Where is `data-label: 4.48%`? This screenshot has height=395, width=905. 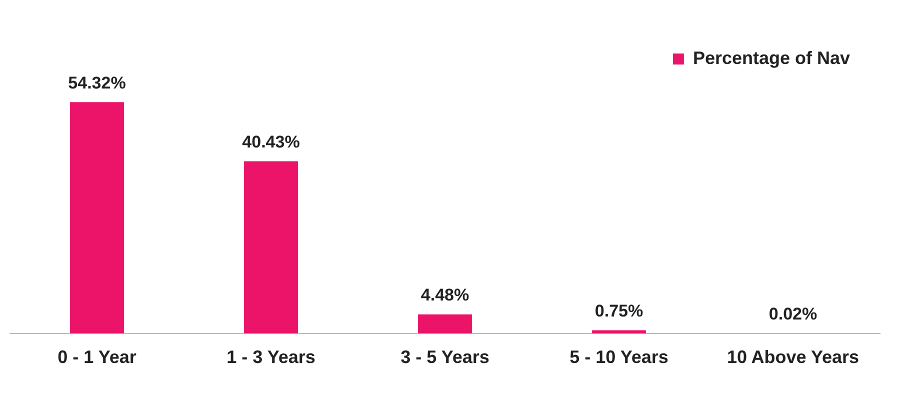 data-label: 4.48% is located at coordinates (445, 295).